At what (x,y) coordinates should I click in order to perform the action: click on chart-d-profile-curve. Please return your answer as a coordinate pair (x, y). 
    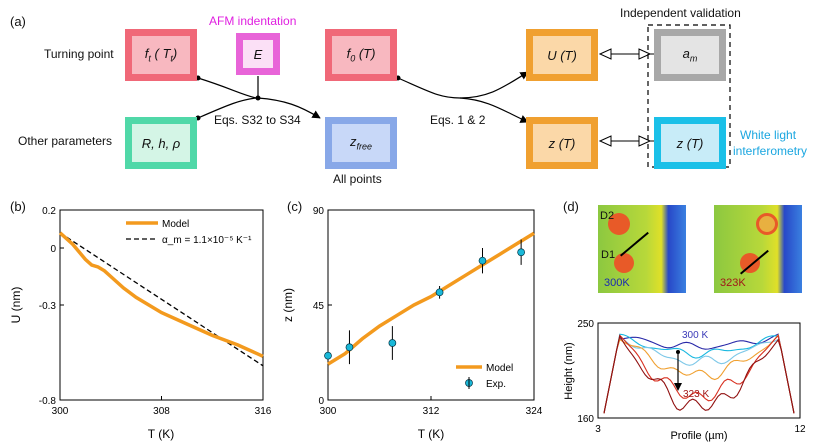
    Looking at the image, I should click on (699, 373).